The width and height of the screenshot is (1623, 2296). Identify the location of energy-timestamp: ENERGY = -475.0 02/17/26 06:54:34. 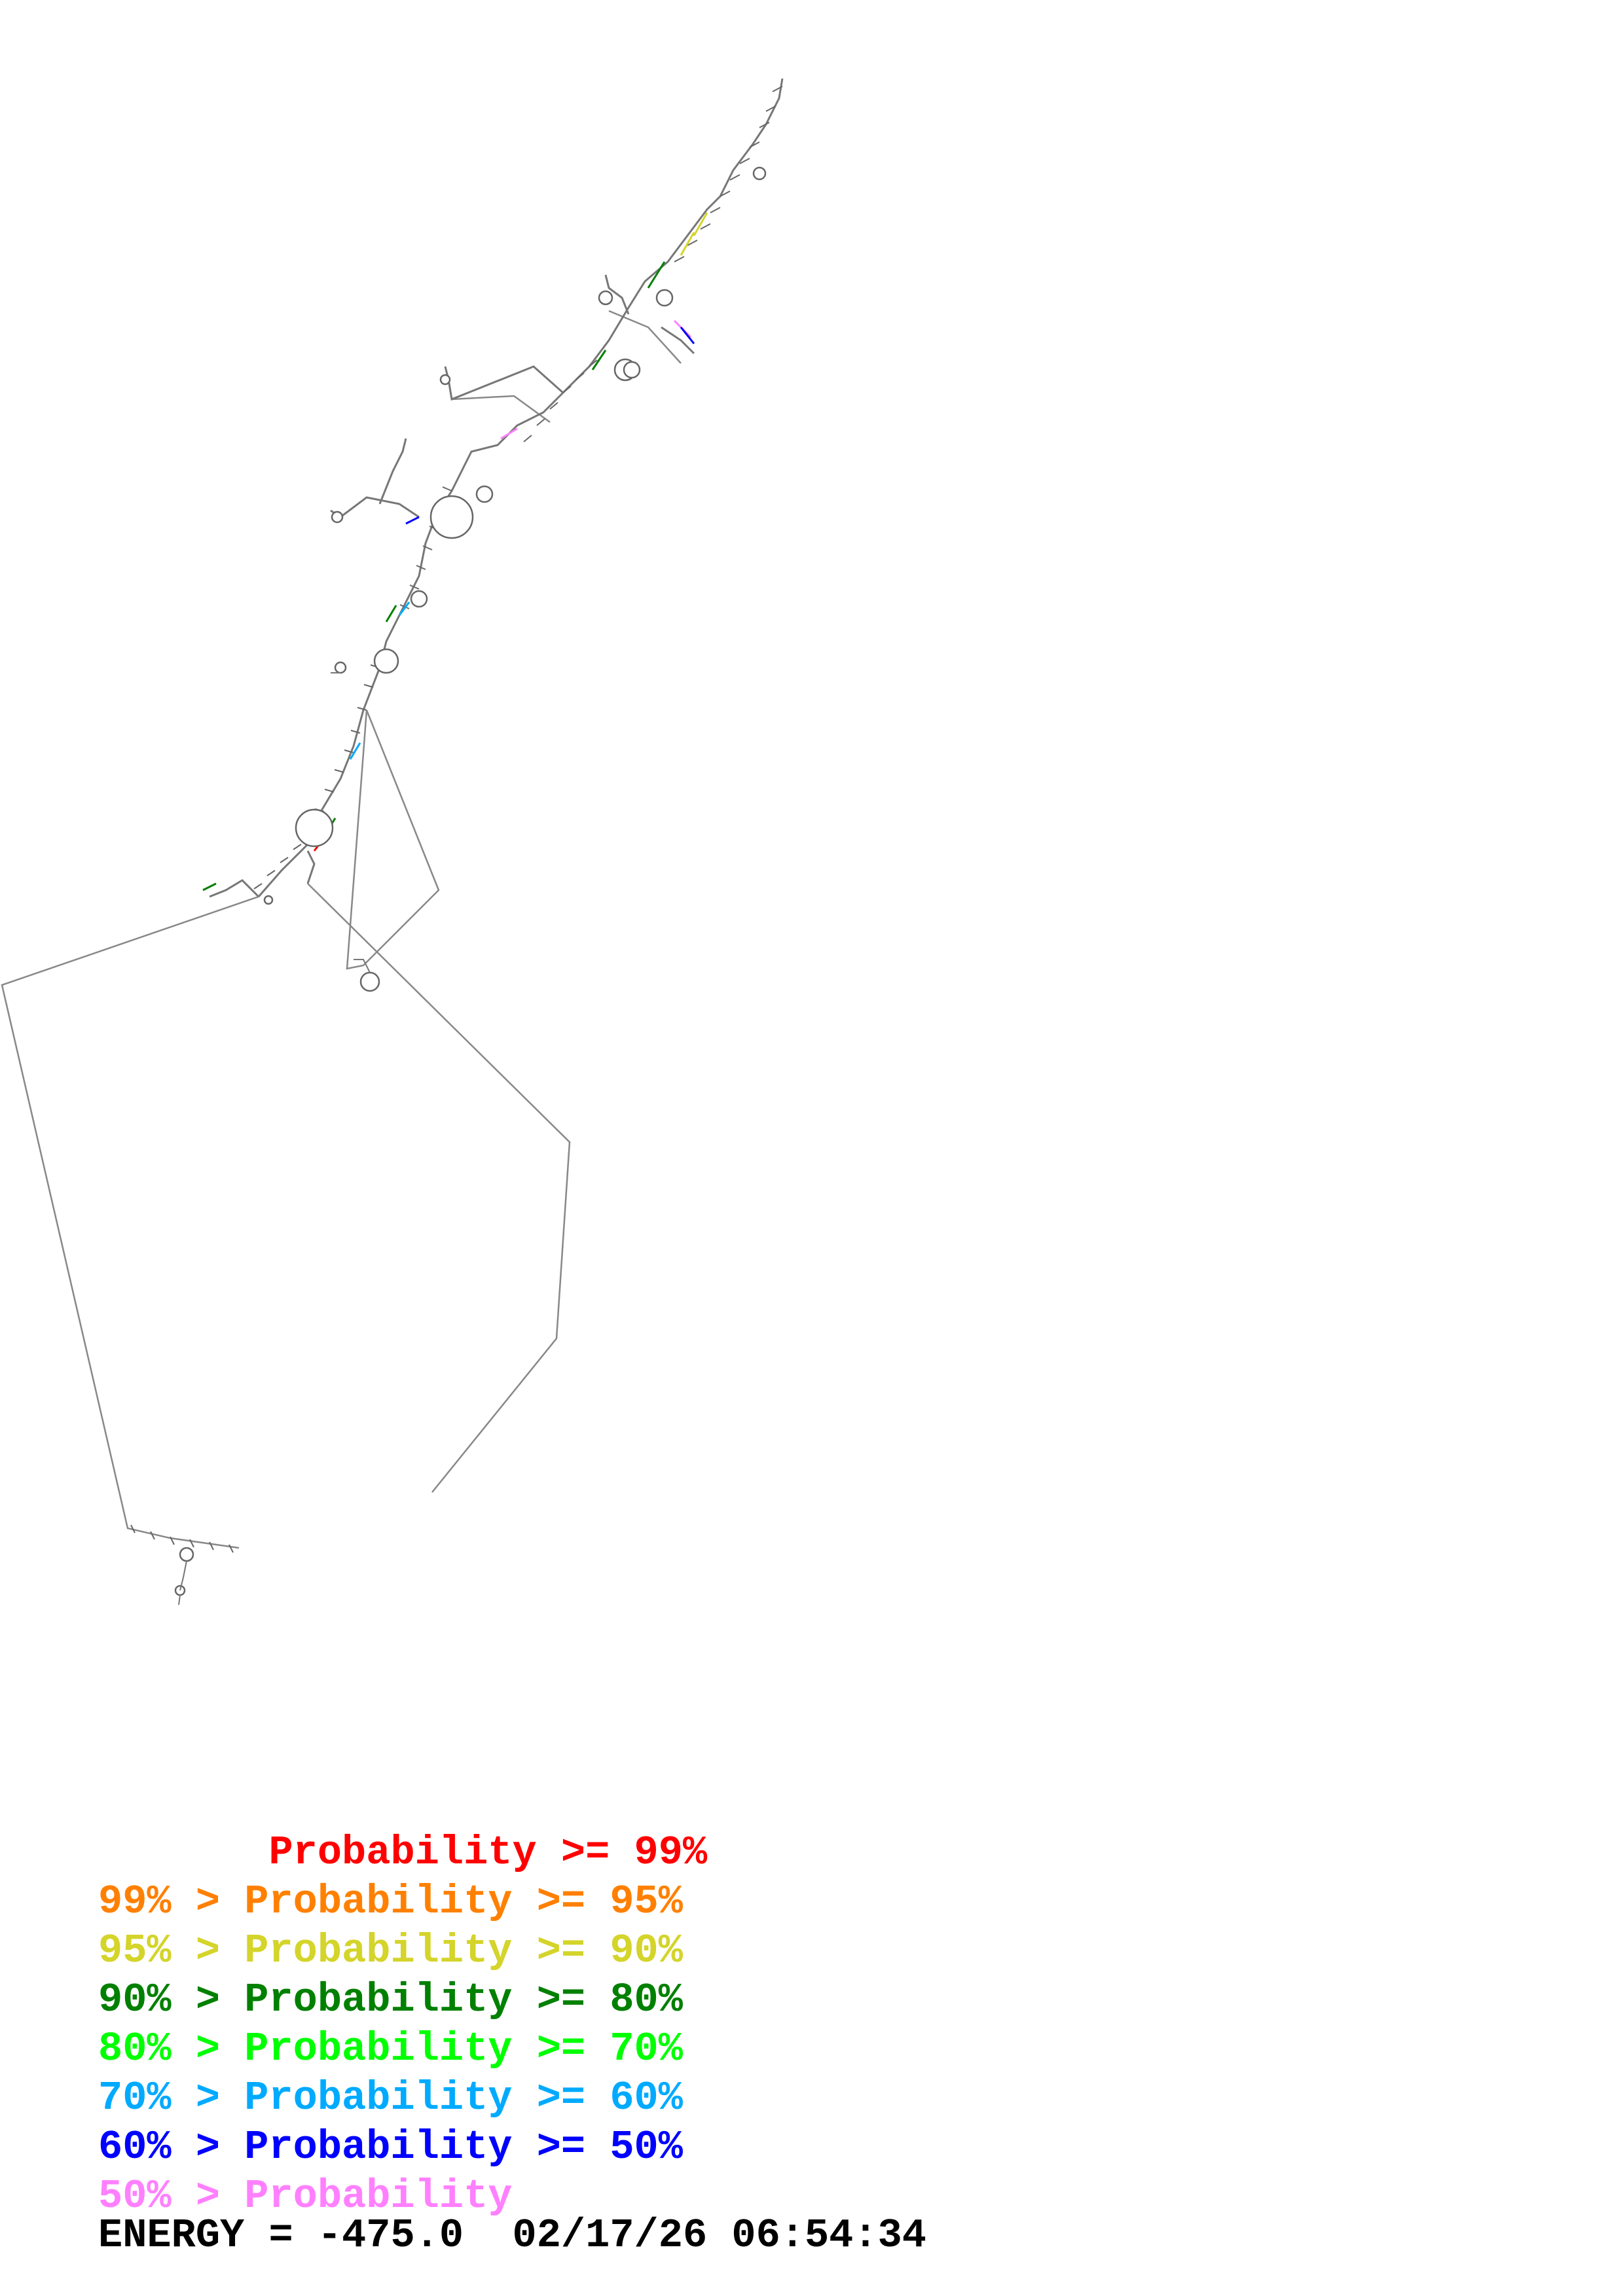
(512, 2235).